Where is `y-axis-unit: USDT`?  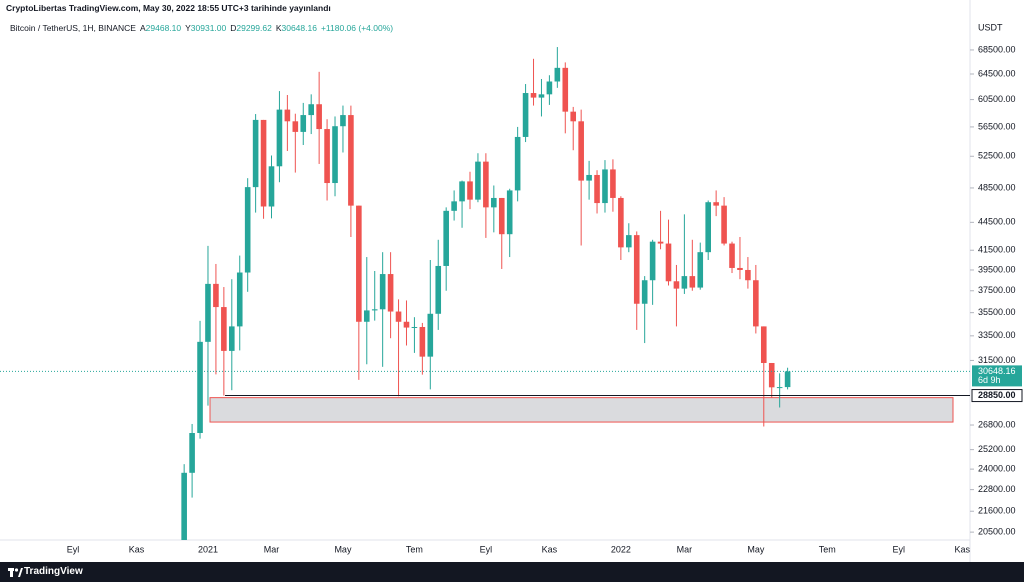 y-axis-unit: USDT is located at coordinates (990, 27).